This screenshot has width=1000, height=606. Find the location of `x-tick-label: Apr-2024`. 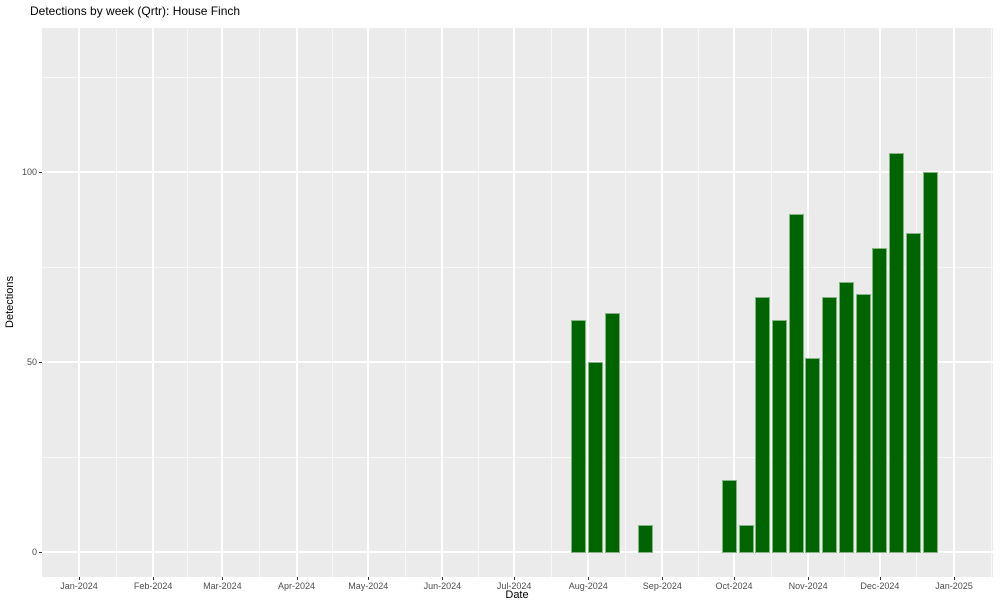

x-tick-label: Apr-2024 is located at coordinates (297, 586).